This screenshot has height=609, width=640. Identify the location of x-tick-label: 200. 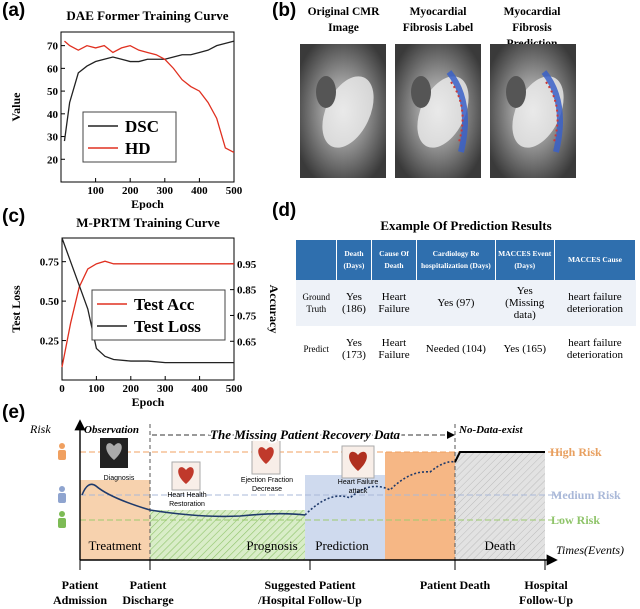
(130, 191).